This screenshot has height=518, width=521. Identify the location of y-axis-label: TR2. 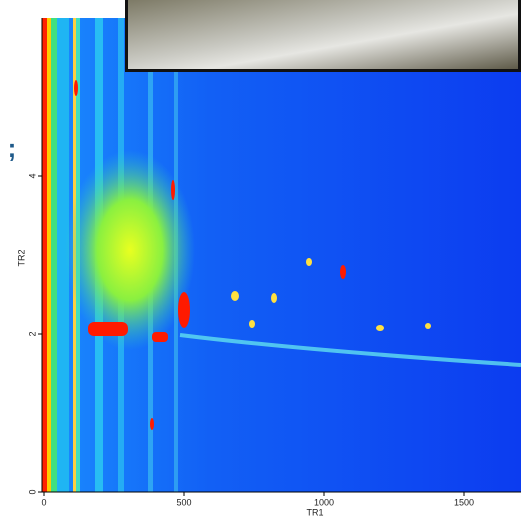
(21, 257).